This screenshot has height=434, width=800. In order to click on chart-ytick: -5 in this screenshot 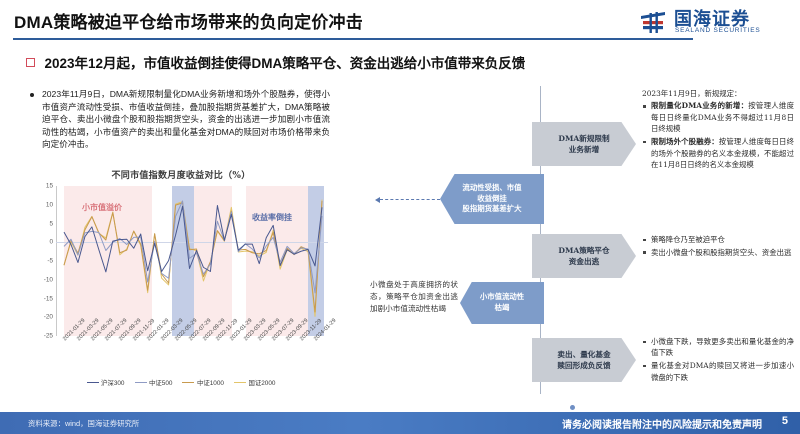, I will do `click(50, 261)`.